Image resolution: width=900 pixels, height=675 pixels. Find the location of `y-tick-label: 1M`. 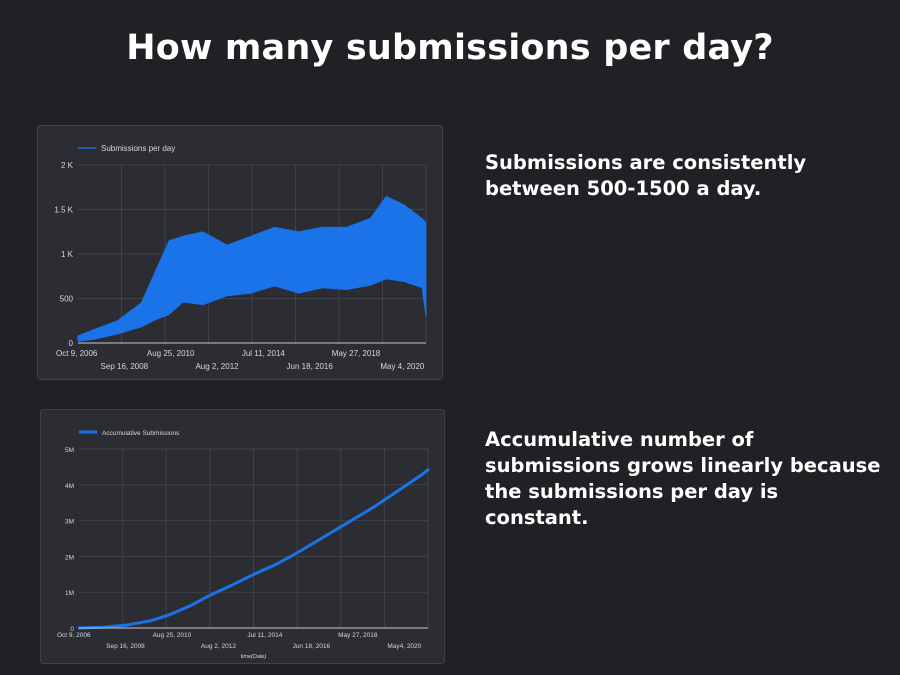

y-tick-label: 1M is located at coordinates (69, 593).